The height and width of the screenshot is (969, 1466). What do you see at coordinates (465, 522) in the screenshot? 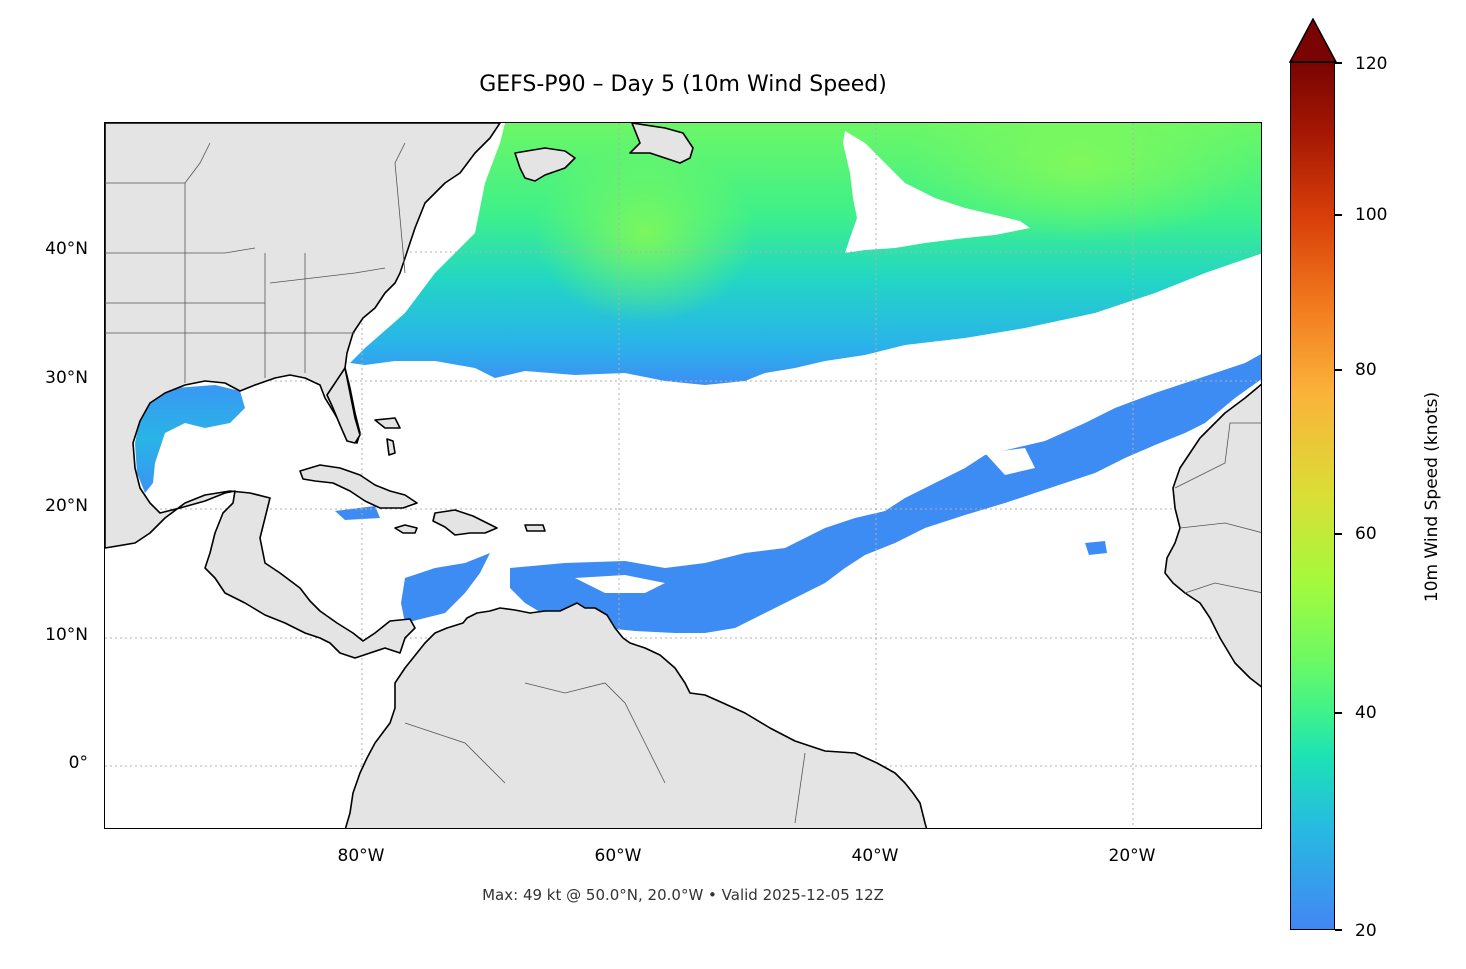
I see `land-hispaniola` at bounding box center [465, 522].